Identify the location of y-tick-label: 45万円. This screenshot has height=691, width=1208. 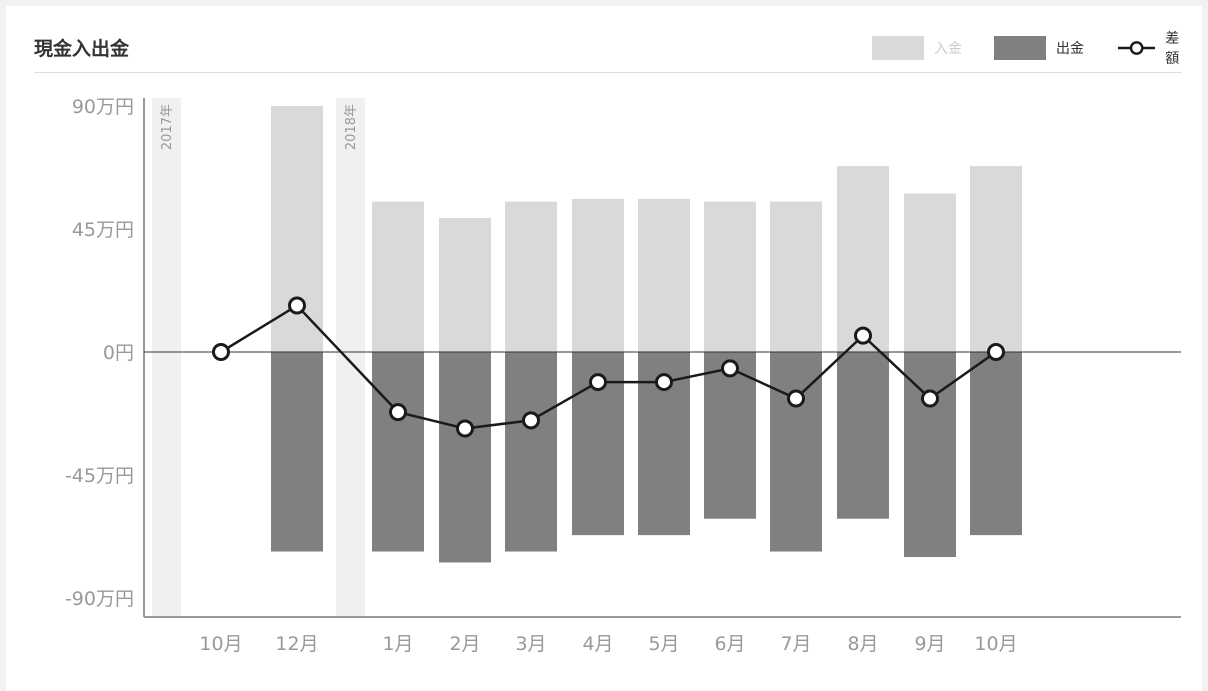
(103, 230).